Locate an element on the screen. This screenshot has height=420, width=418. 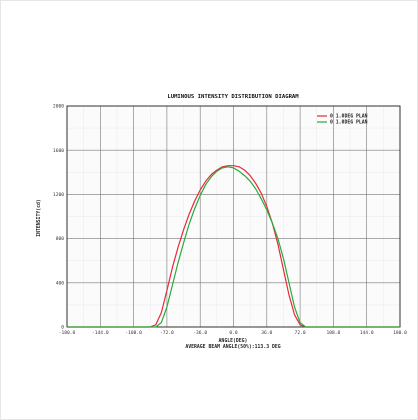
y-tick-label: 0 is located at coordinates (62, 328).